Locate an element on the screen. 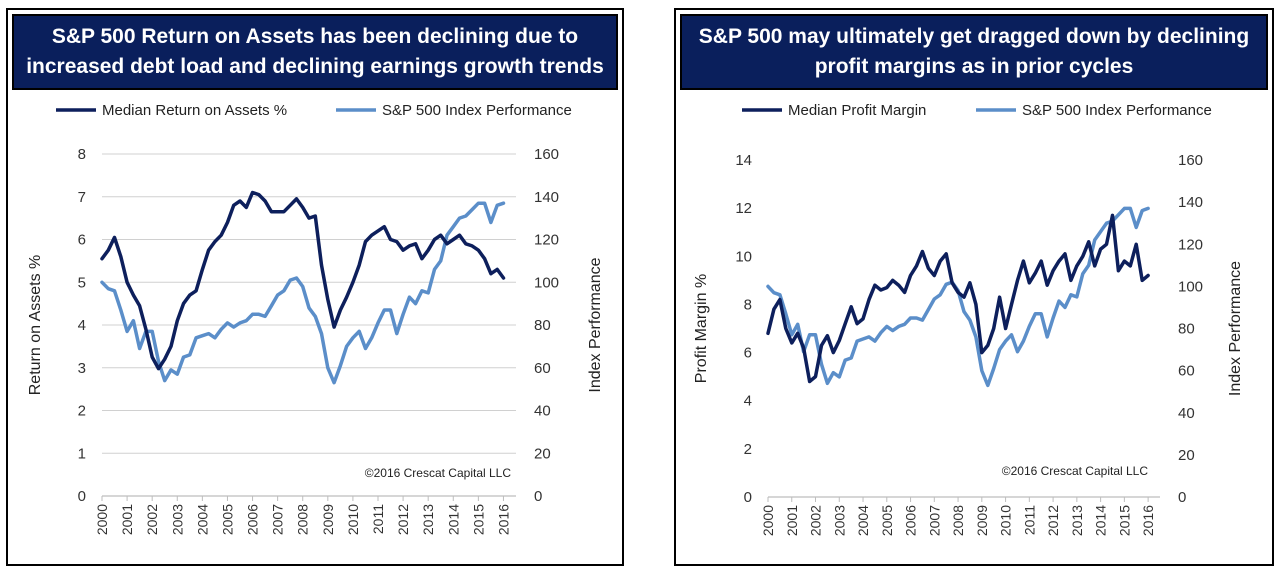 Image resolution: width=1281 pixels, height=574 pixels. legend-label: Median Return on Assets % is located at coordinates (194, 110).